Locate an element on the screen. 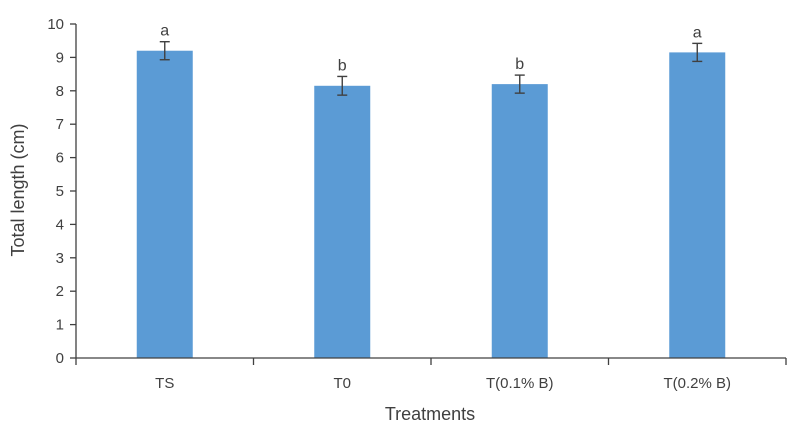 The image size is (800, 438). y-tick-label: 2 is located at coordinates (60, 291).